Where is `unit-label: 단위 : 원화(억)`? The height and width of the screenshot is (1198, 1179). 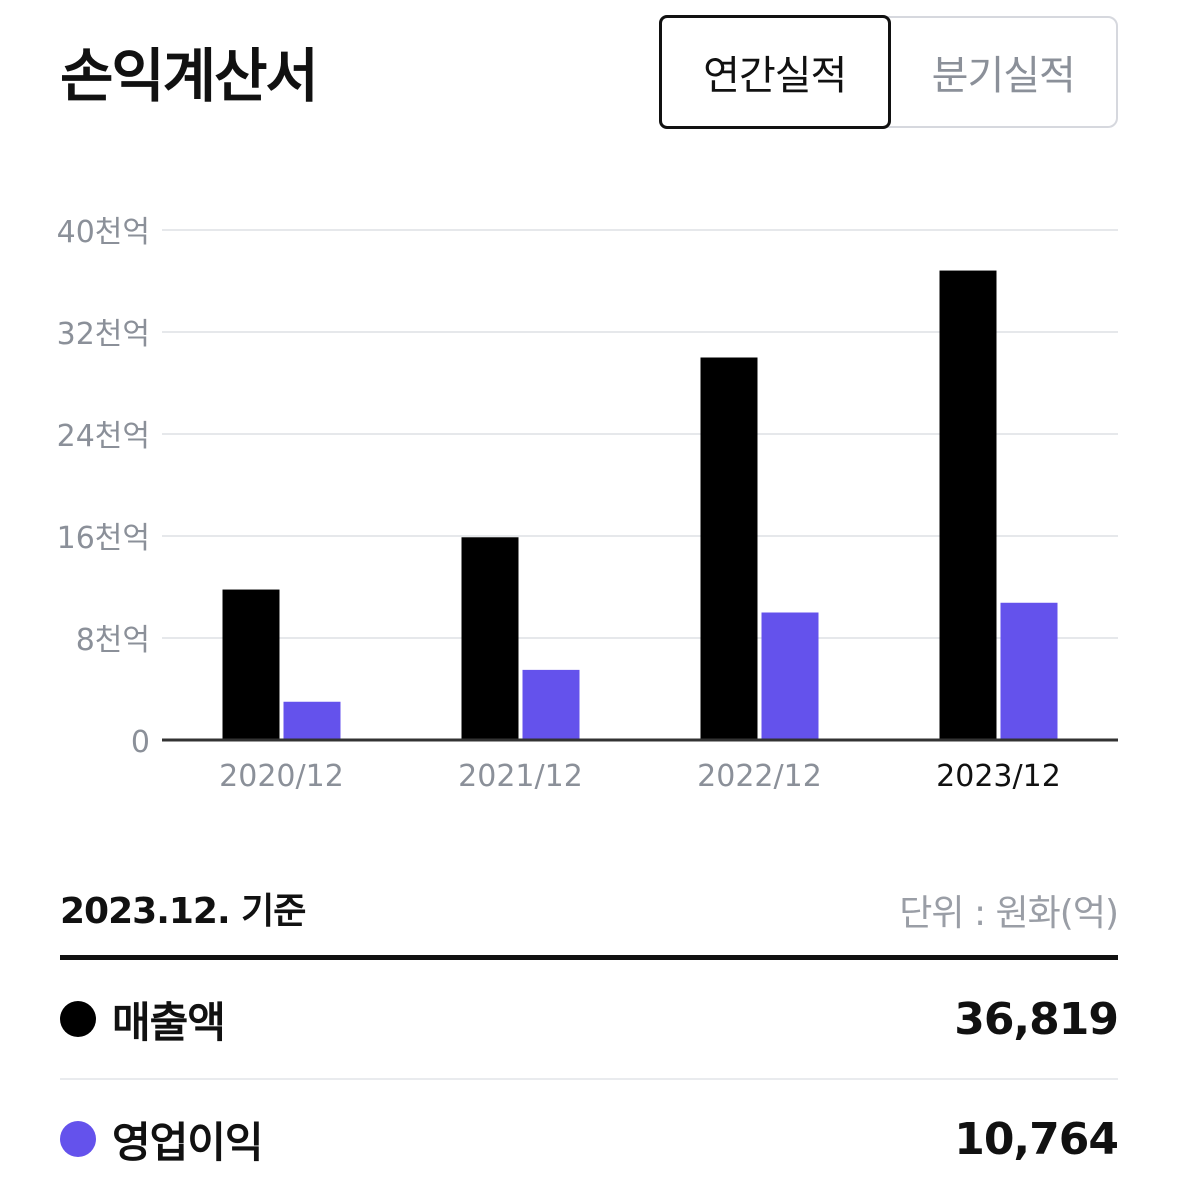
unit-label: 단위 : 원화(억) is located at coordinates (1009, 913).